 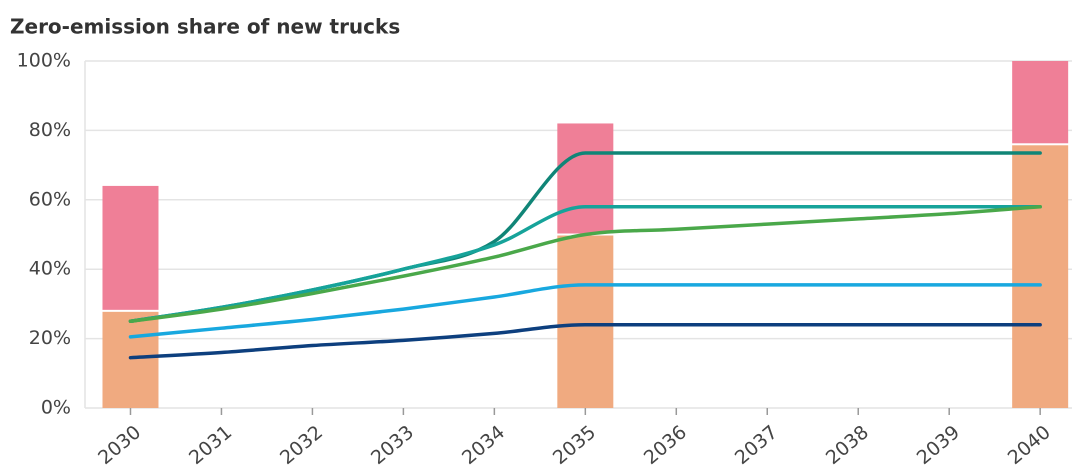 I want to click on x-tick-label: 2038, so click(x=847, y=444).